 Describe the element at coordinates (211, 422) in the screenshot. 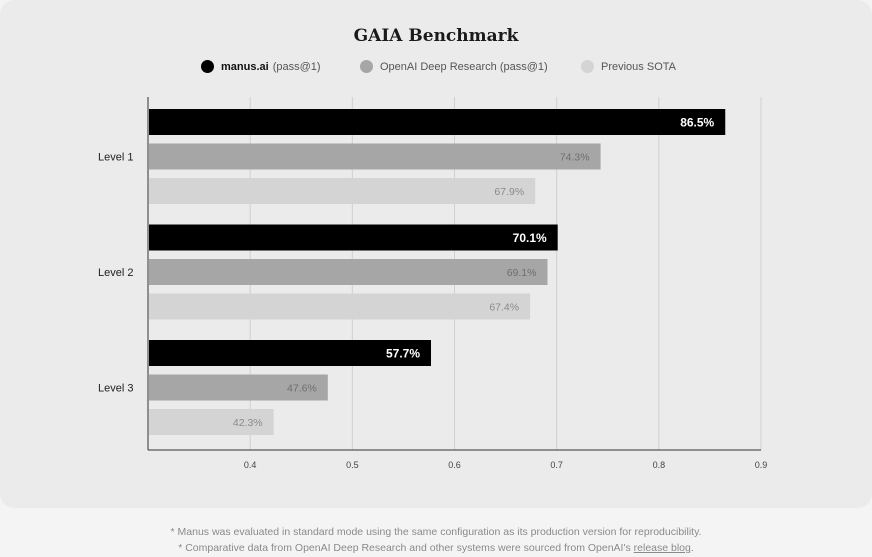

I see `bar-s2-c2` at that location.